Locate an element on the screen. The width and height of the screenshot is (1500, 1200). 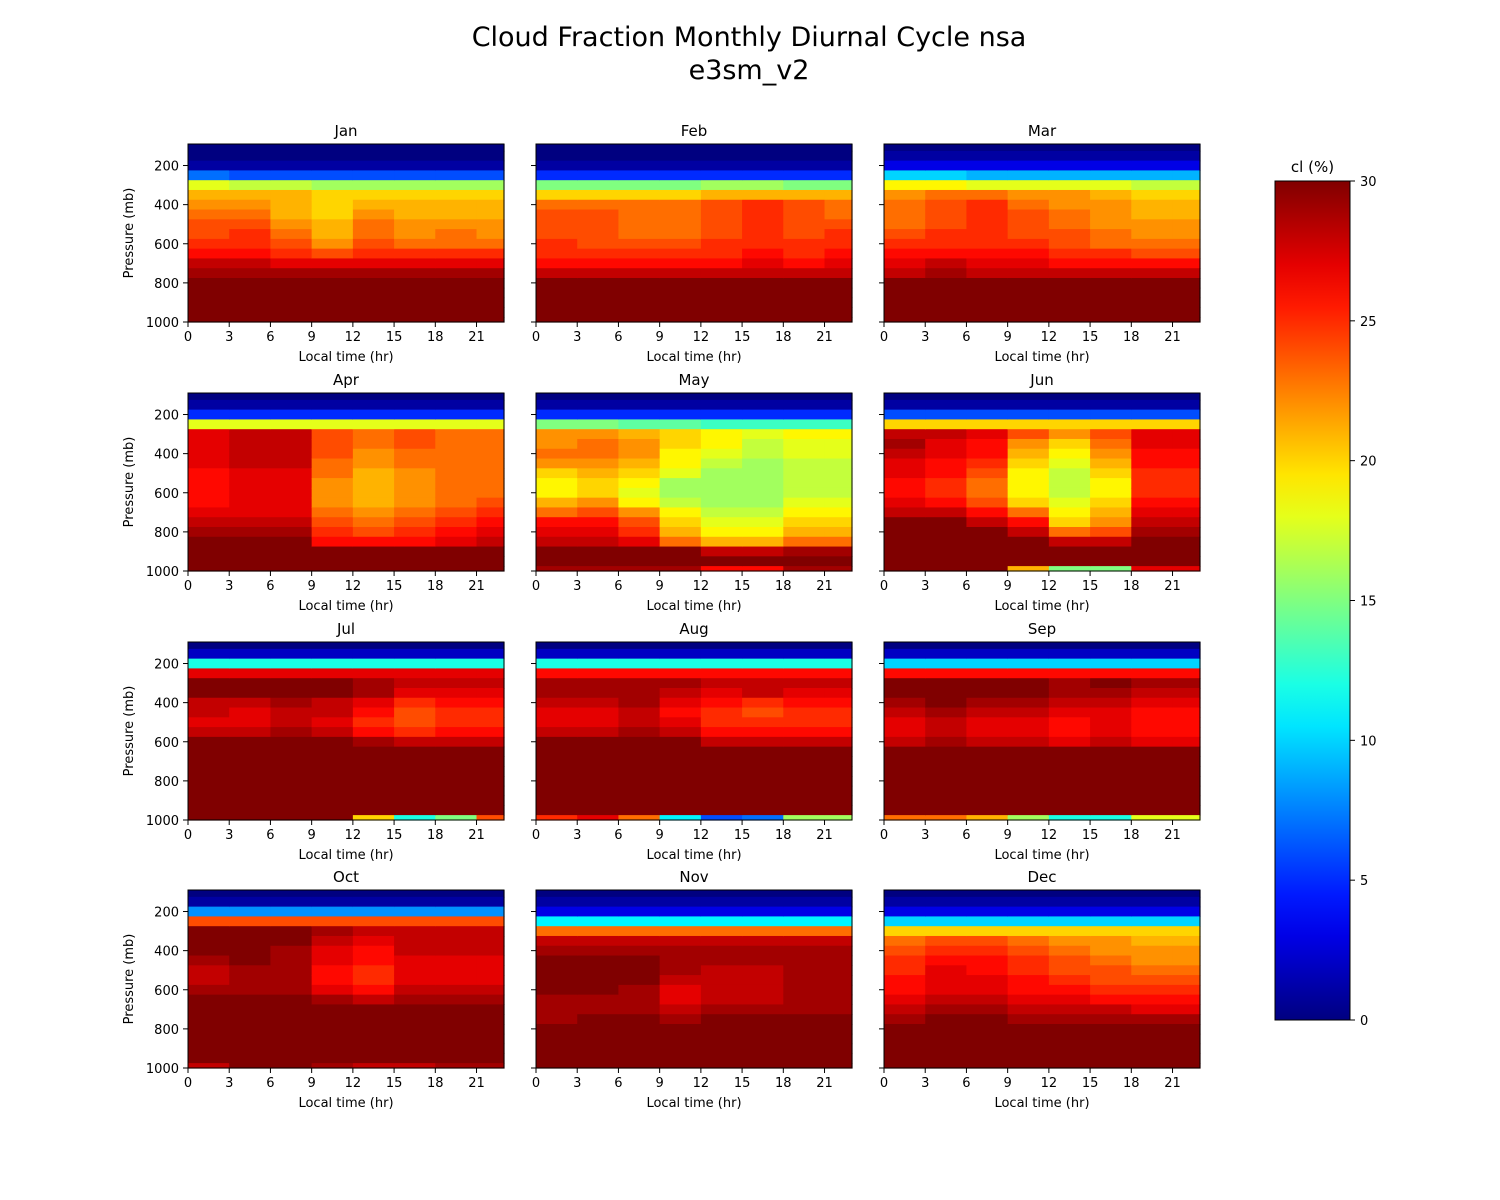
y-axis-label: Pressure (mb) is located at coordinates (129, 731).